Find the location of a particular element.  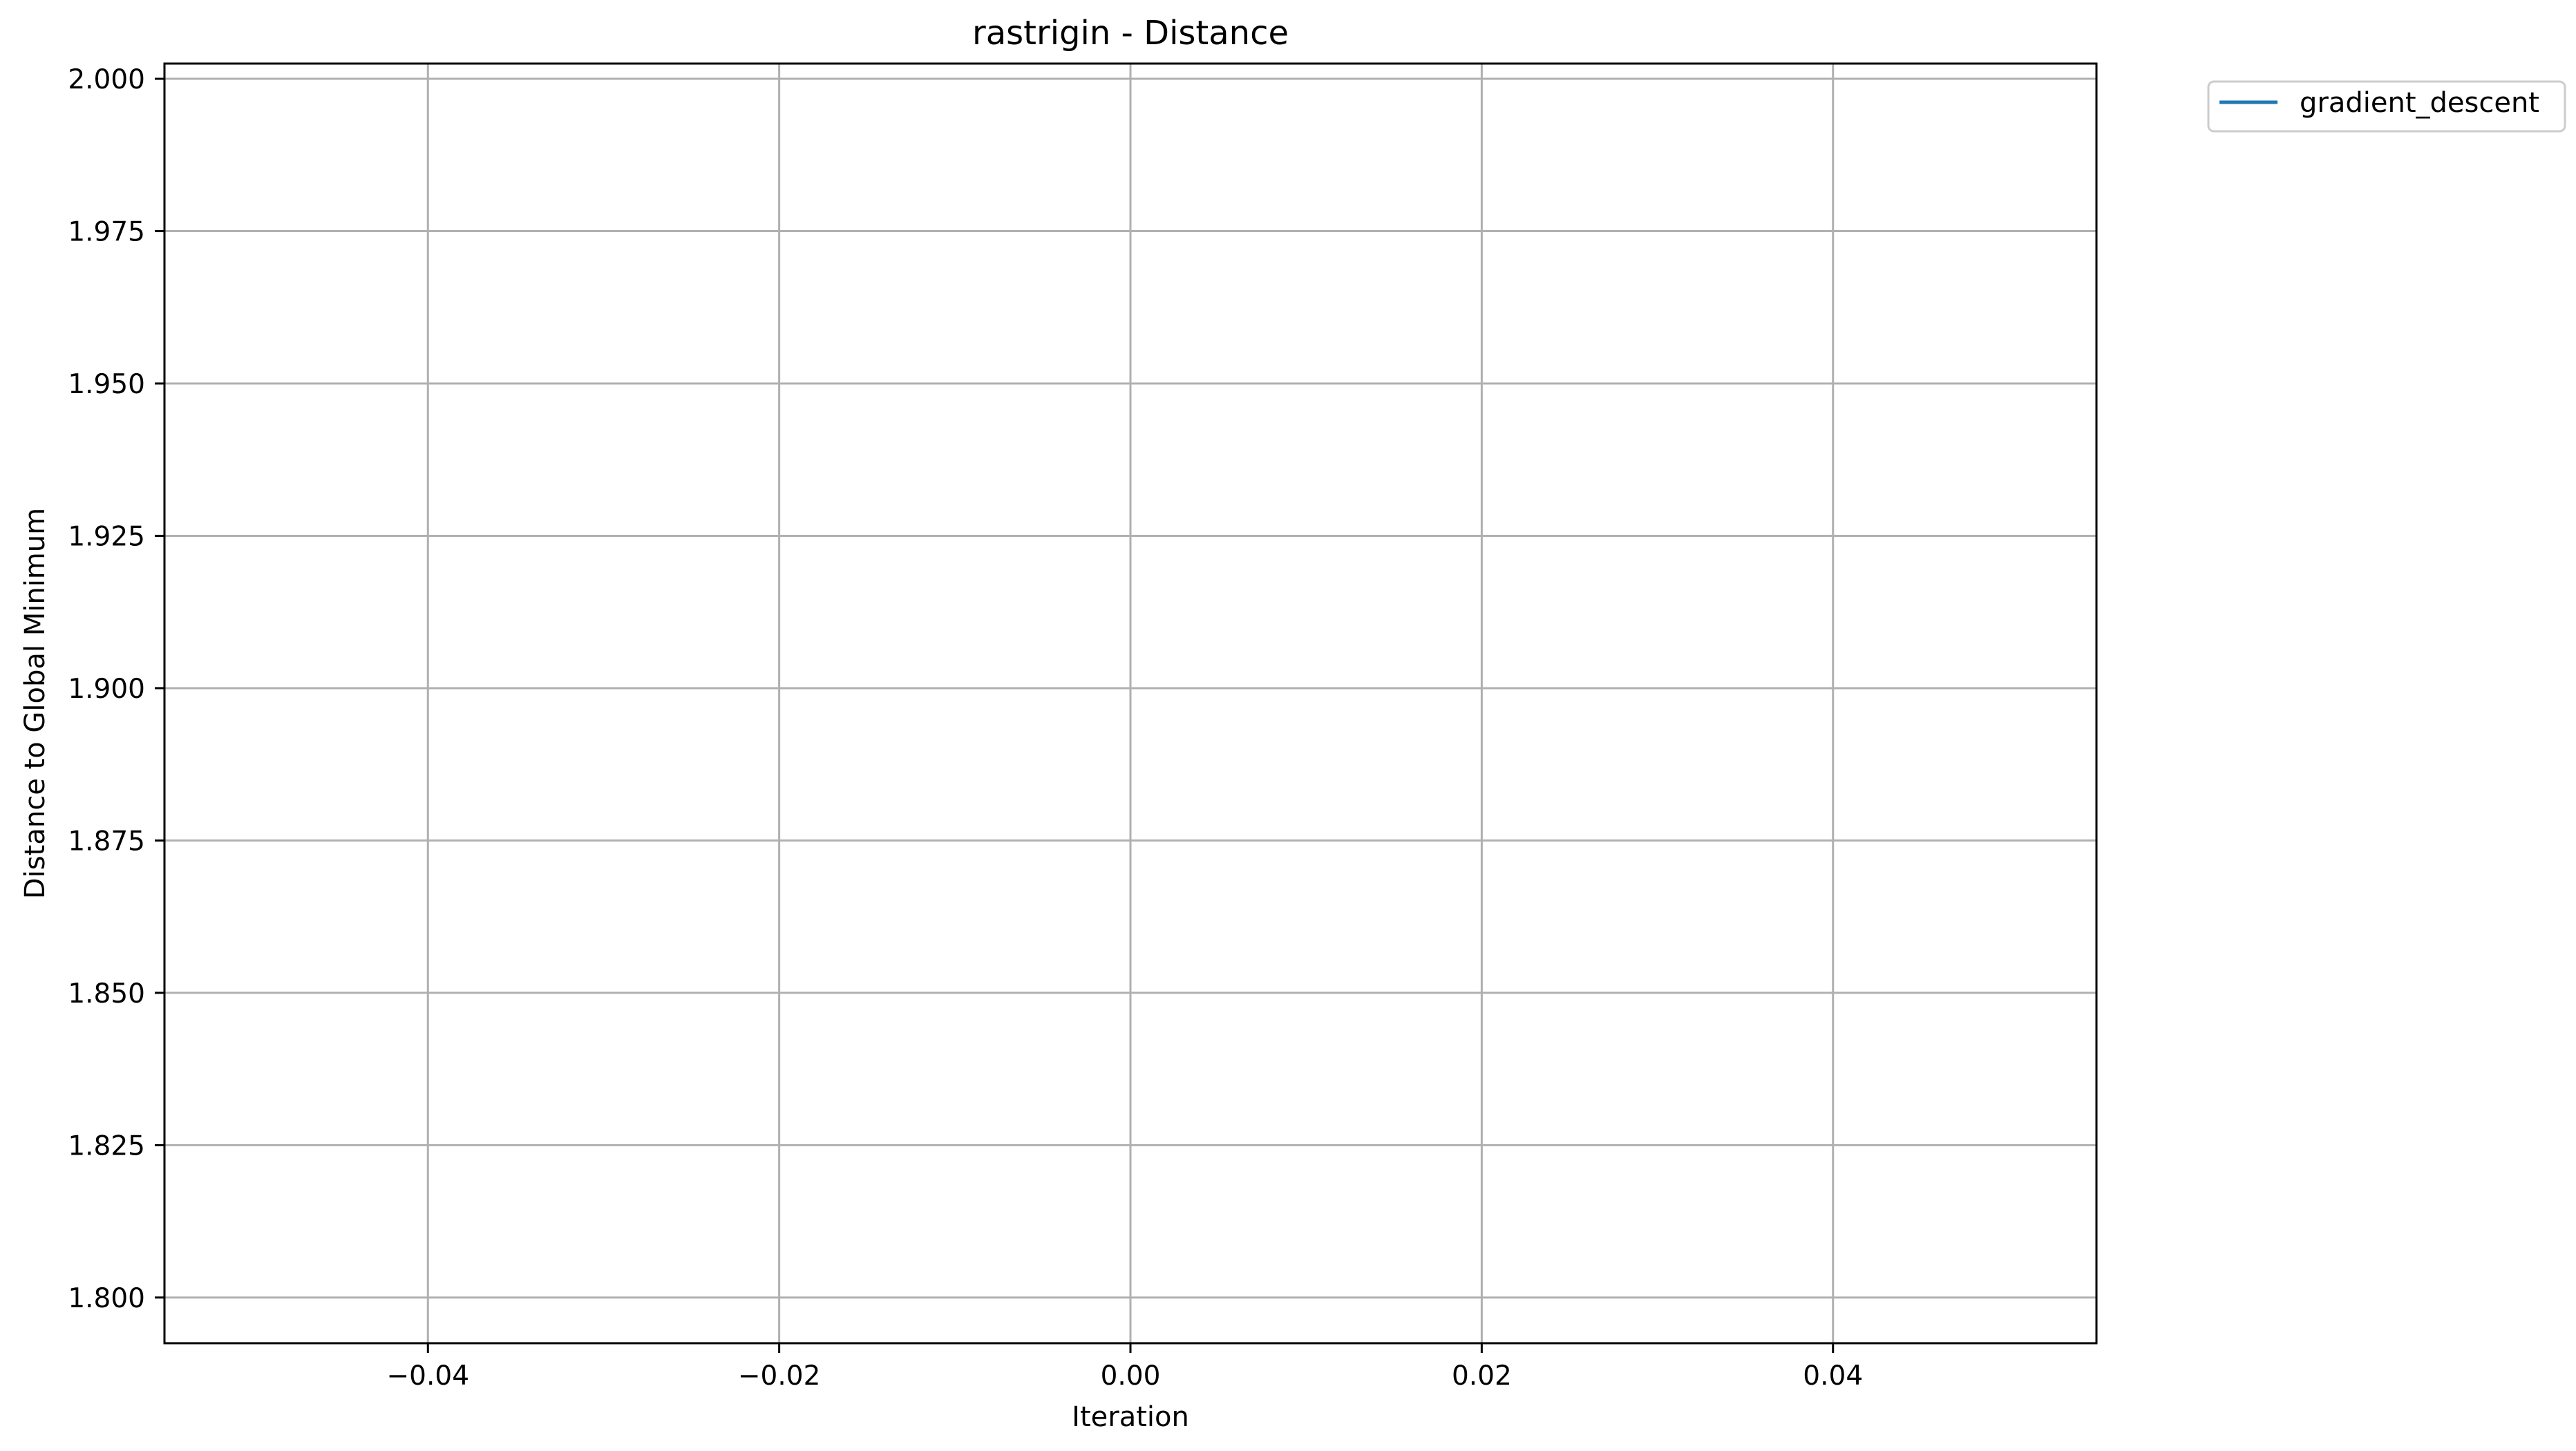

x-tick-label: −0.04 is located at coordinates (428, 1376).